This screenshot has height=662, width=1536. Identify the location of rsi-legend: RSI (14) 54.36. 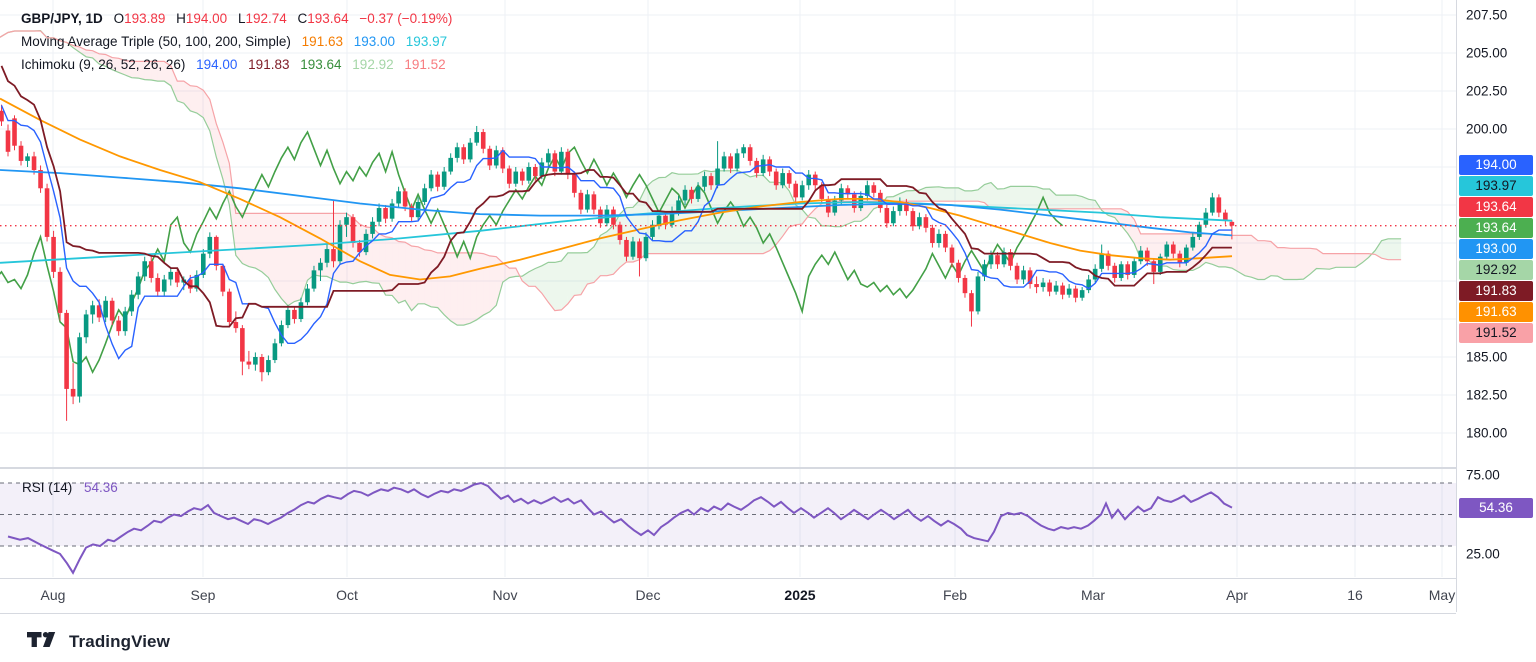
(70, 487).